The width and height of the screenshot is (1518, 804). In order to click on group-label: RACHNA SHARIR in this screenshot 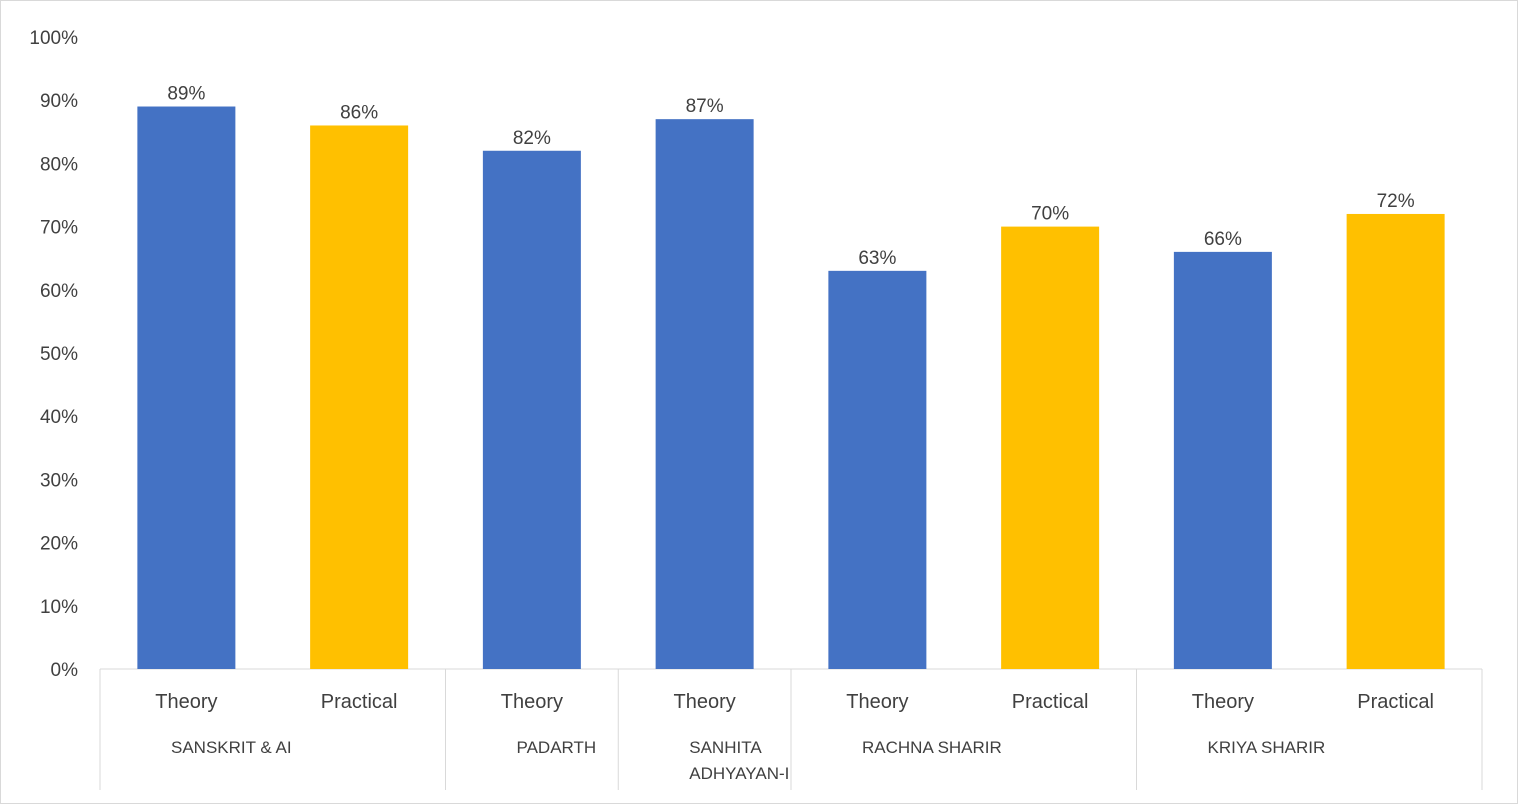, I will do `click(932, 747)`.